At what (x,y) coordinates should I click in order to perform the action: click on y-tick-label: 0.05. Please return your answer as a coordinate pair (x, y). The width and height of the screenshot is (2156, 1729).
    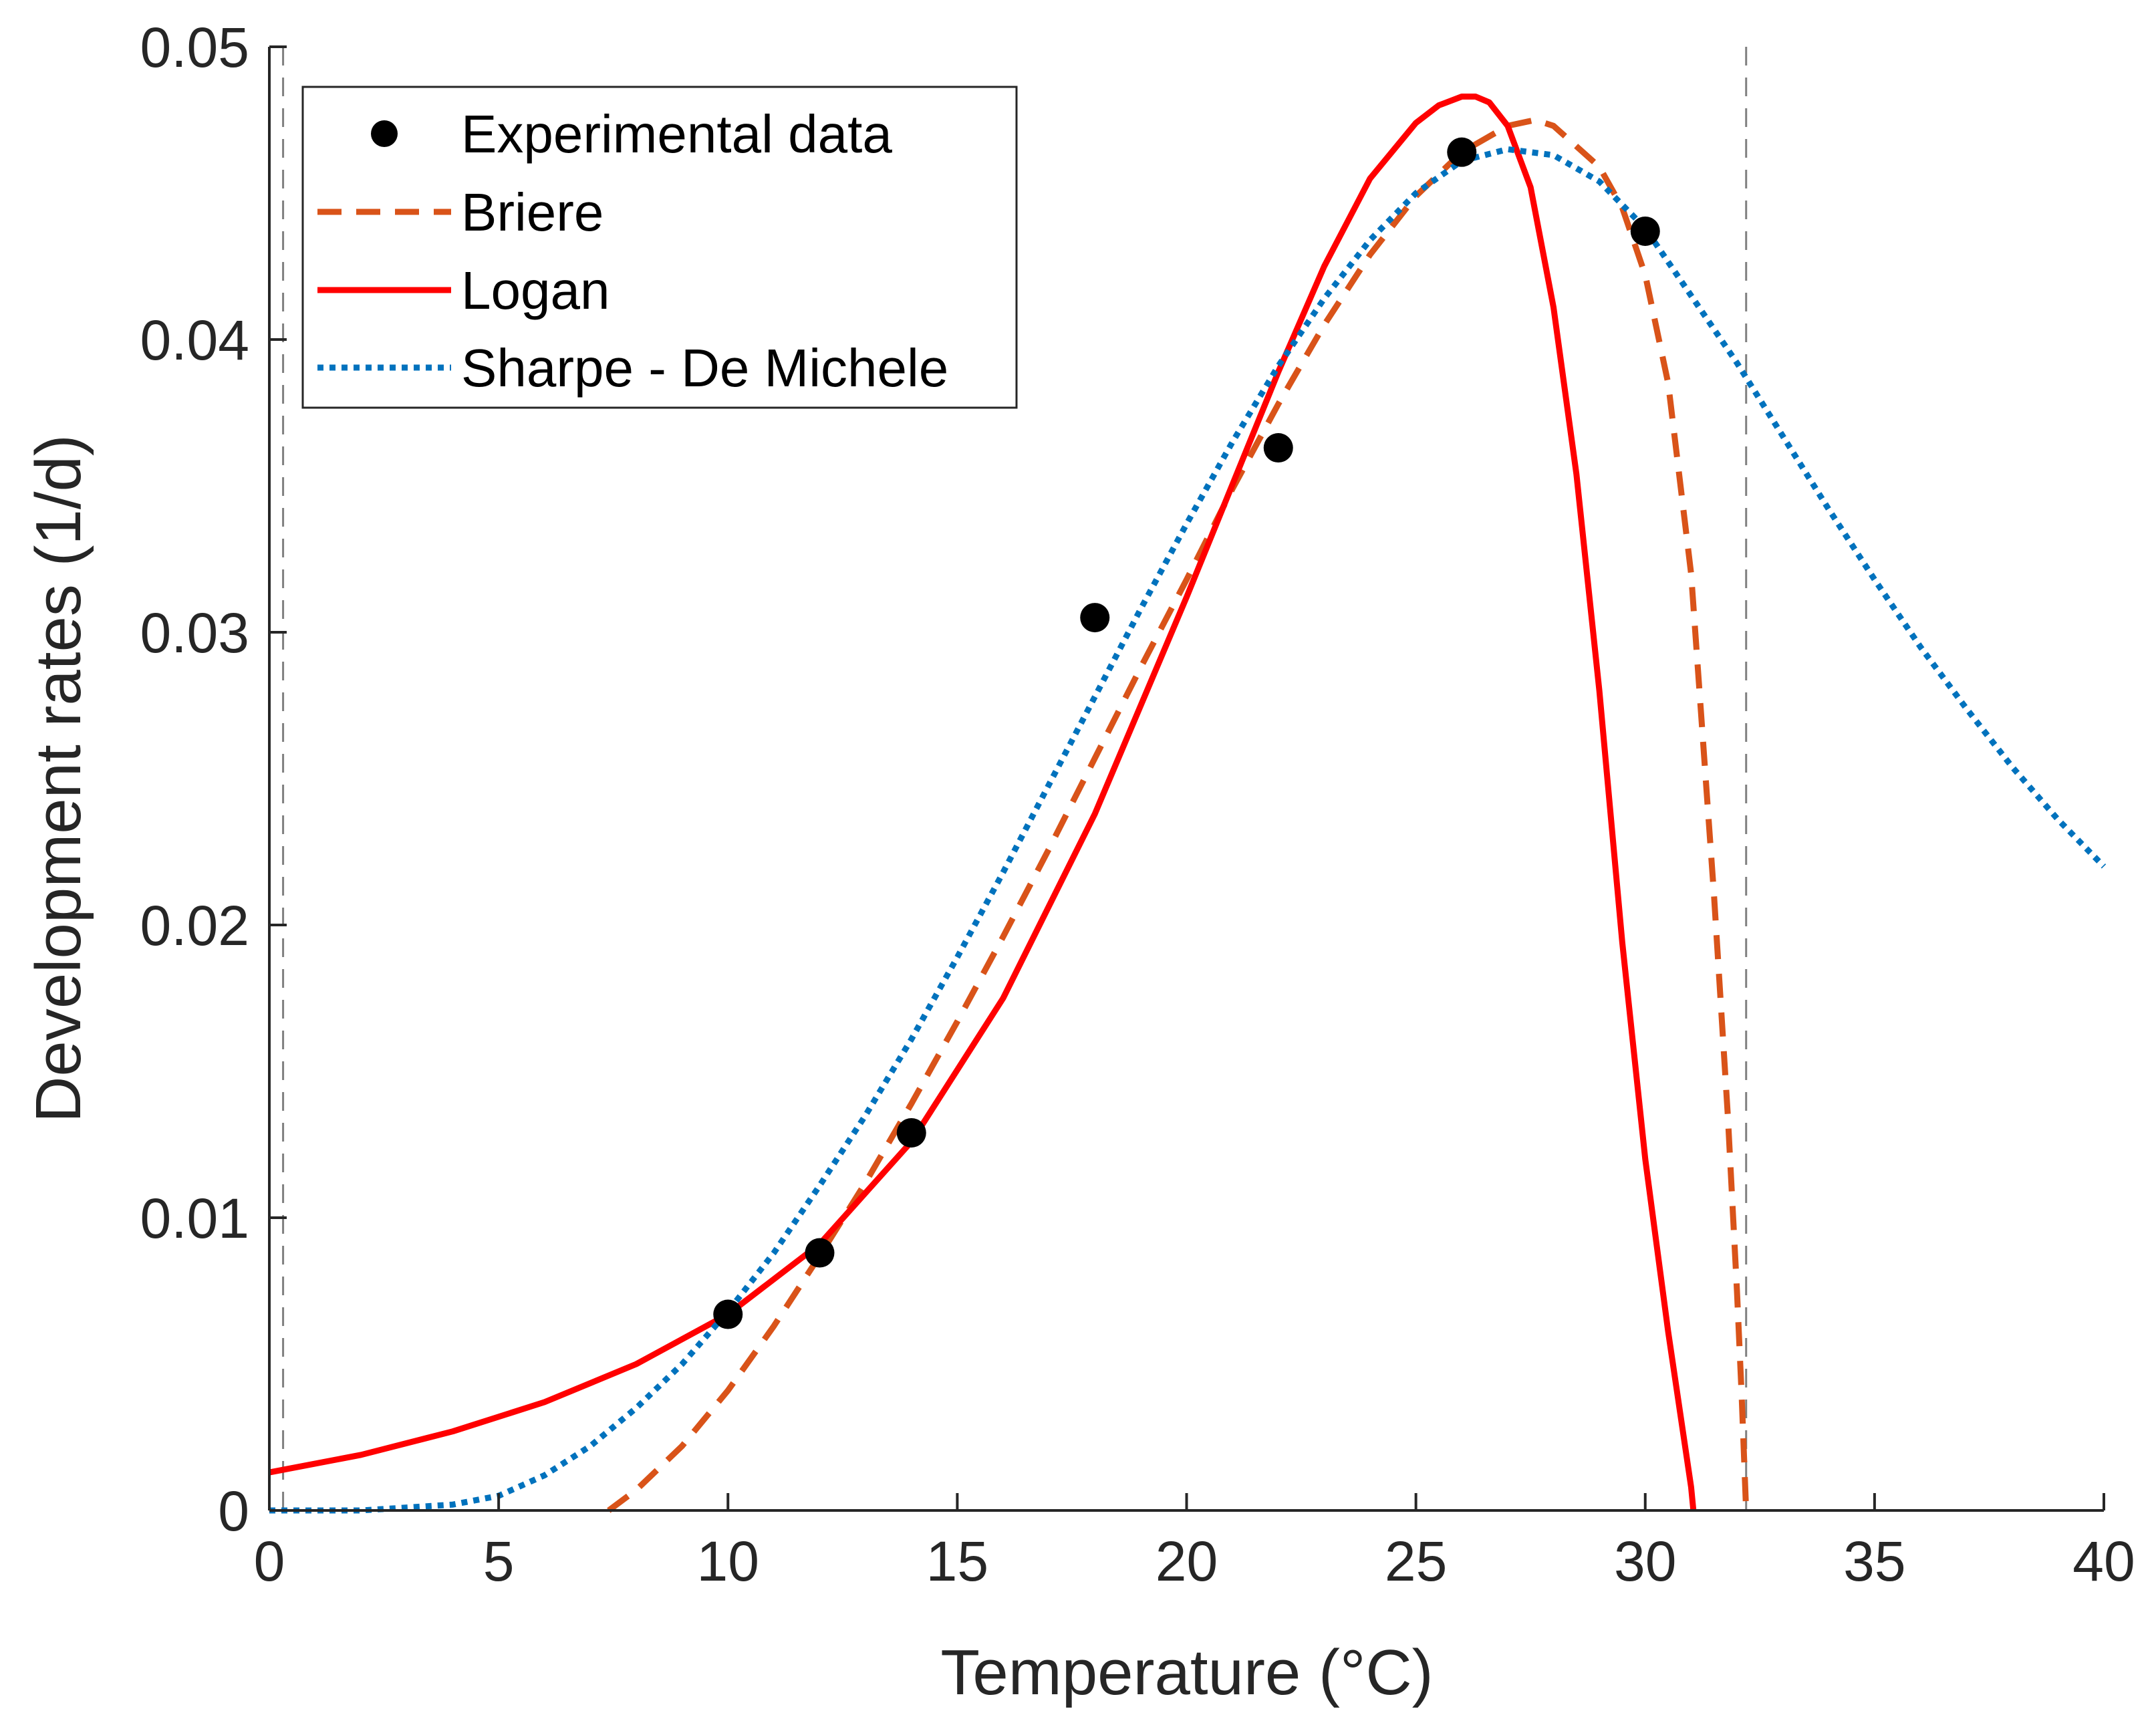
    Looking at the image, I should click on (195, 47).